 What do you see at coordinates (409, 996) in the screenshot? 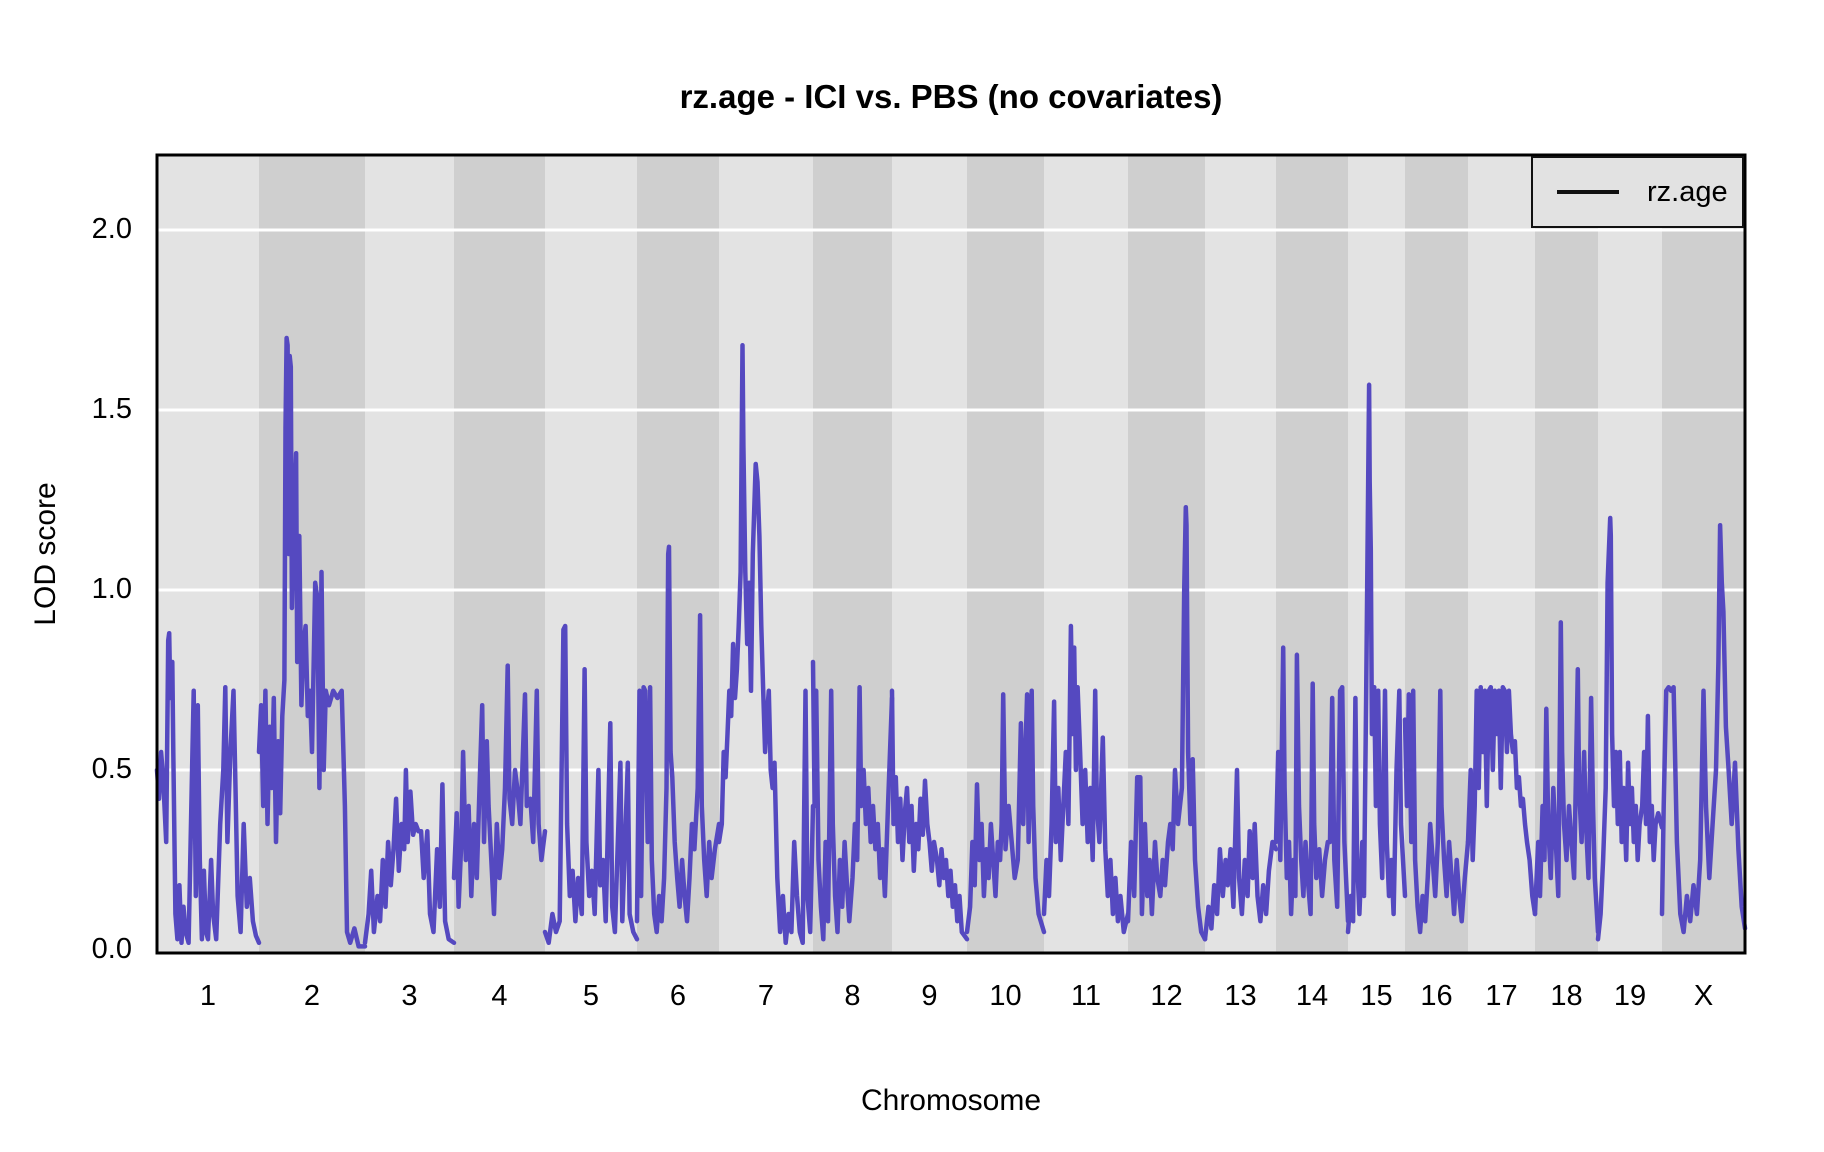
I see `x-tick-chr-3: 3` at bounding box center [409, 996].